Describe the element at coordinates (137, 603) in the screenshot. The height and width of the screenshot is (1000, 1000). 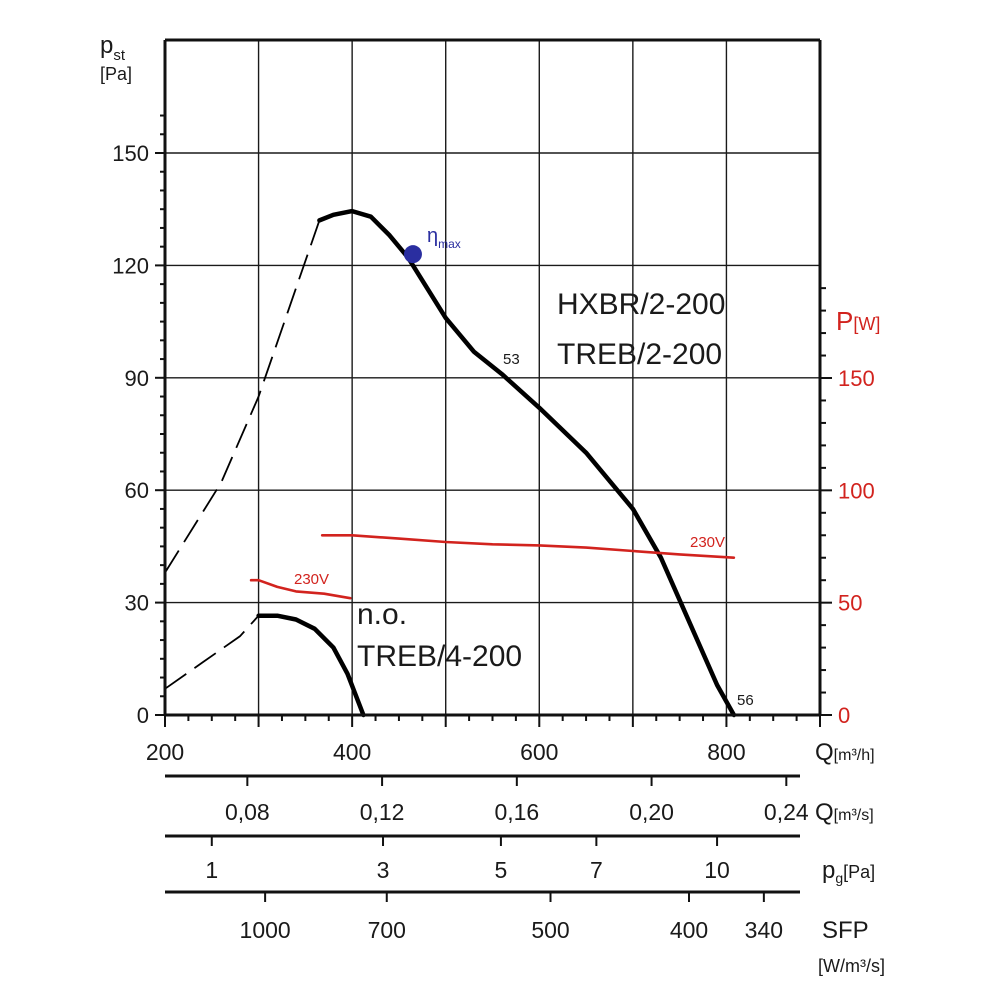
I see `y-tick-label-left: 30` at that location.